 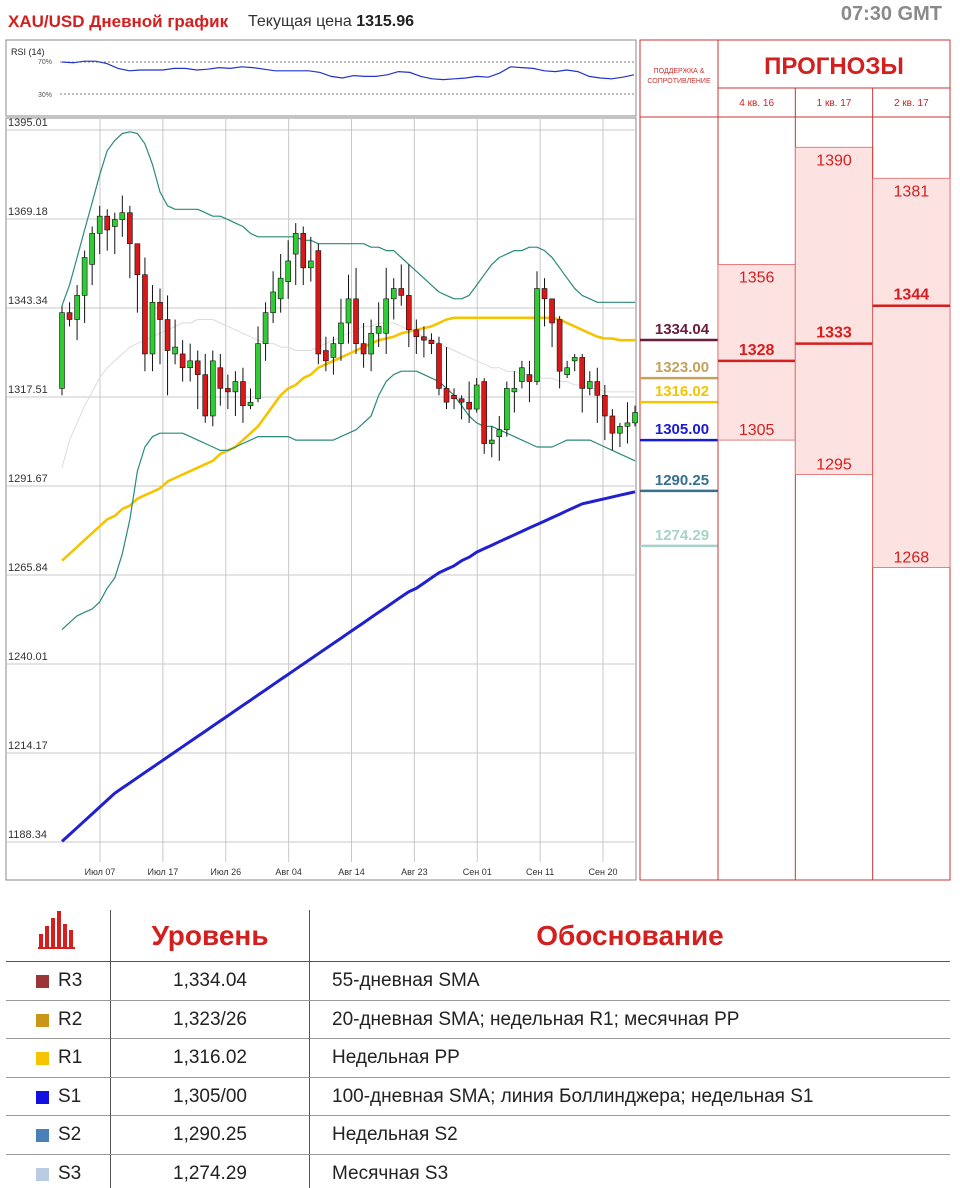 I want to click on table-row: R3 1,334.04 55-дневная SMA, so click(x=478, y=981).